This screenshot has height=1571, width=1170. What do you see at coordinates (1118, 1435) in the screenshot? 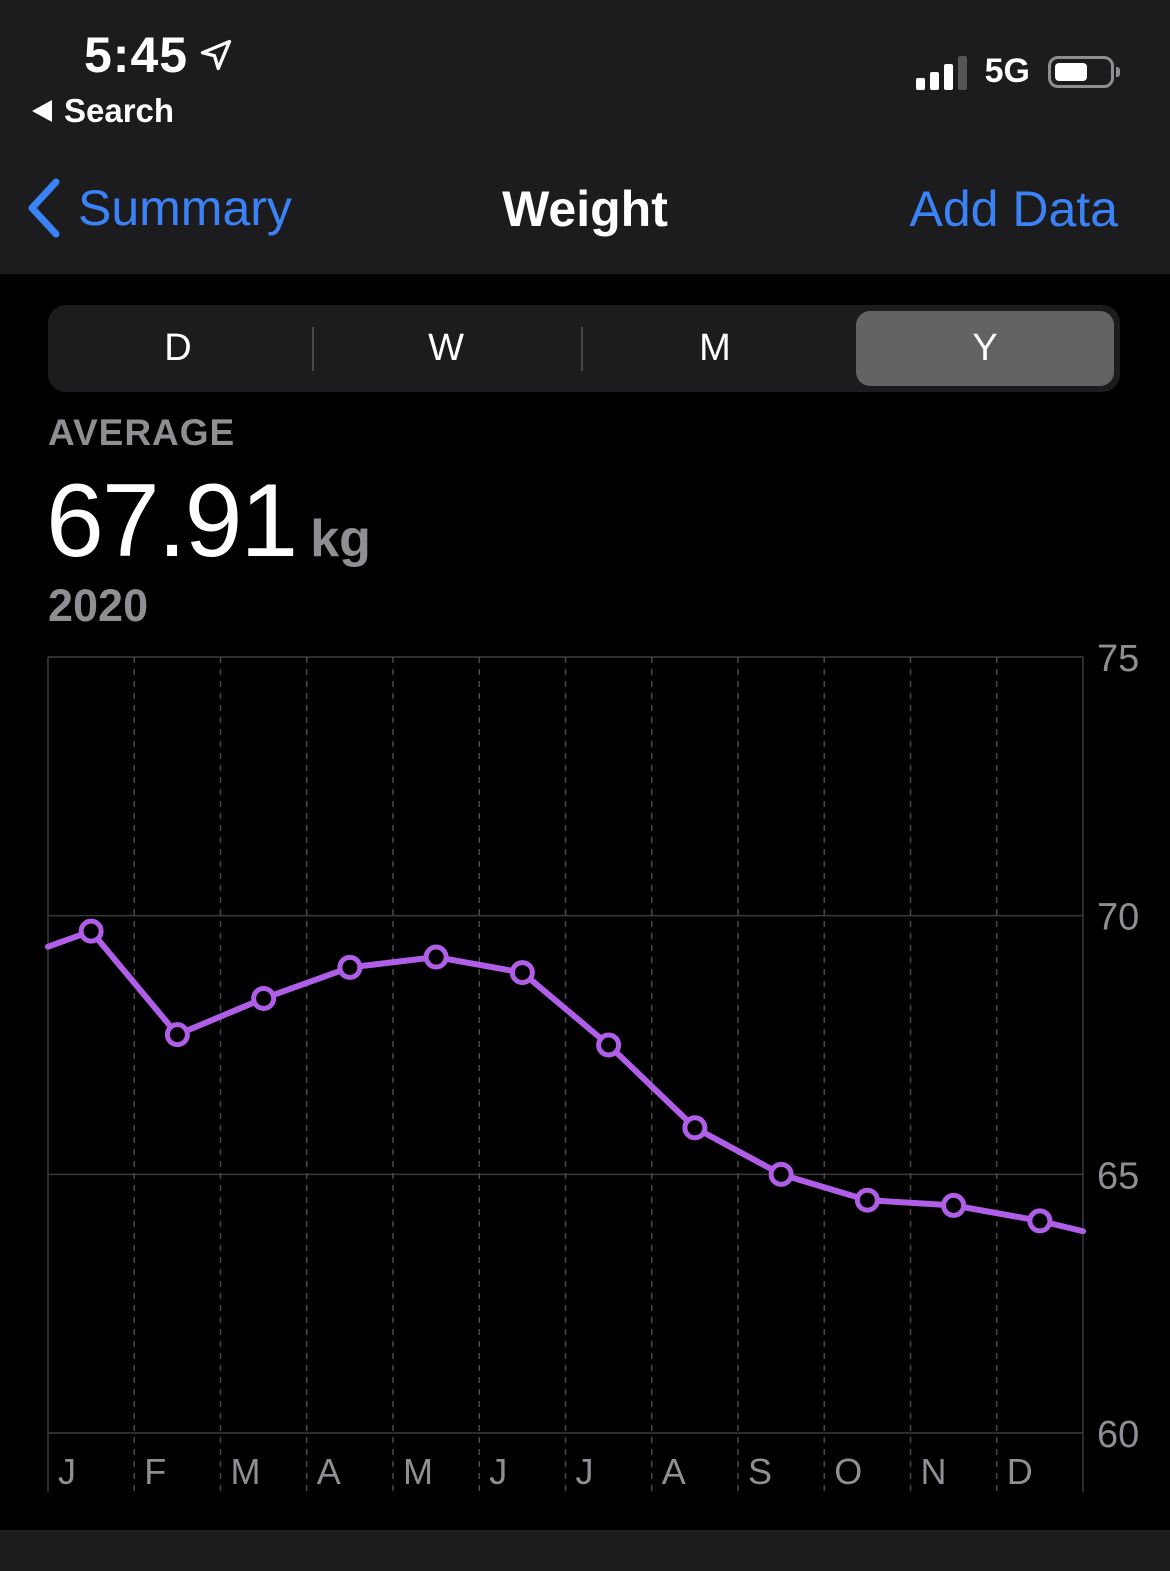
I see `y-tick-label: 60` at bounding box center [1118, 1435].